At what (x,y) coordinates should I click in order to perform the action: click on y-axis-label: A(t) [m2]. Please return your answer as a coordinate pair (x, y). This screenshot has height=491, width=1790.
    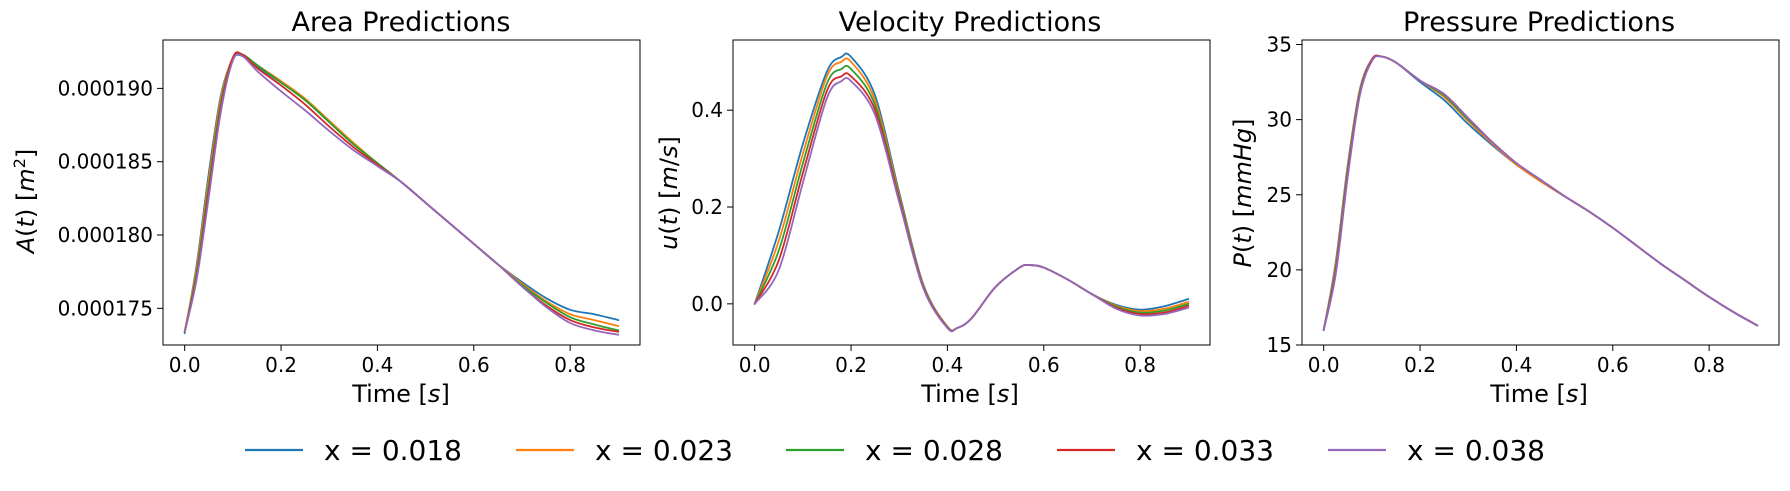
    Looking at the image, I should click on (25, 202).